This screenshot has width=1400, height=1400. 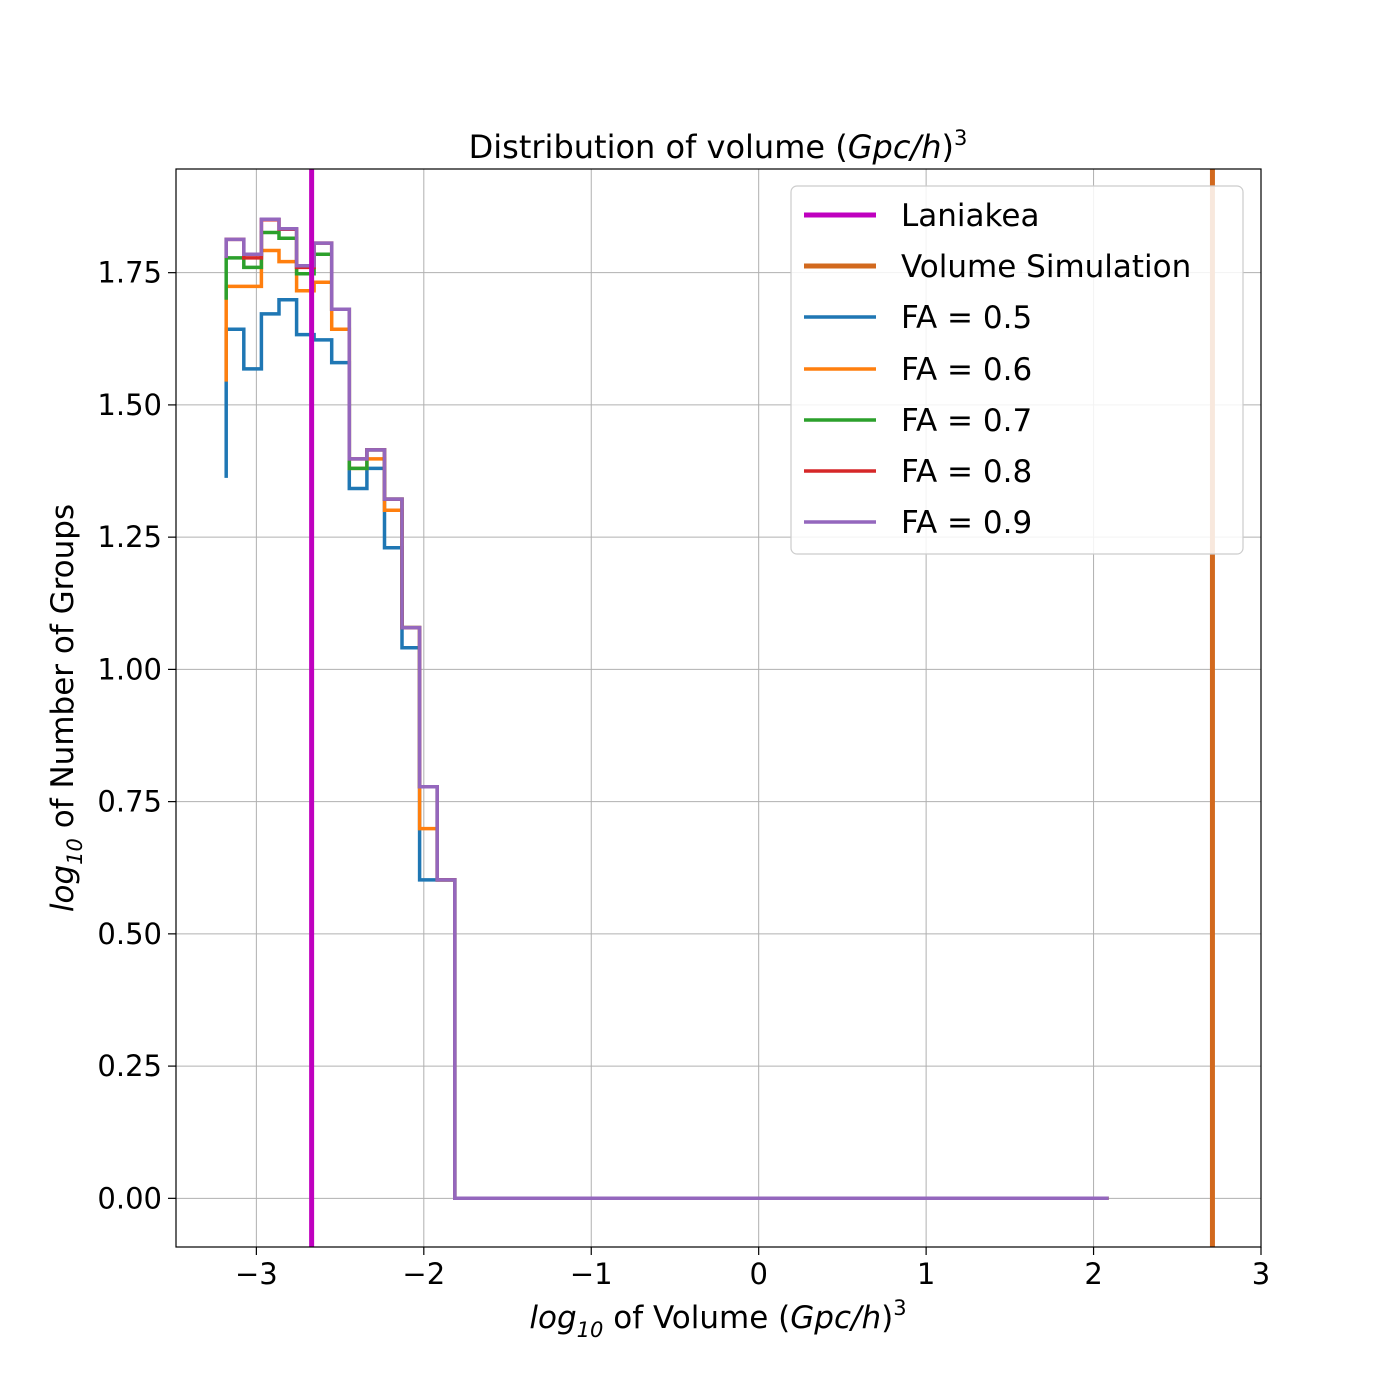 What do you see at coordinates (591, 1274) in the screenshot?
I see `x-tick-label: −1` at bounding box center [591, 1274].